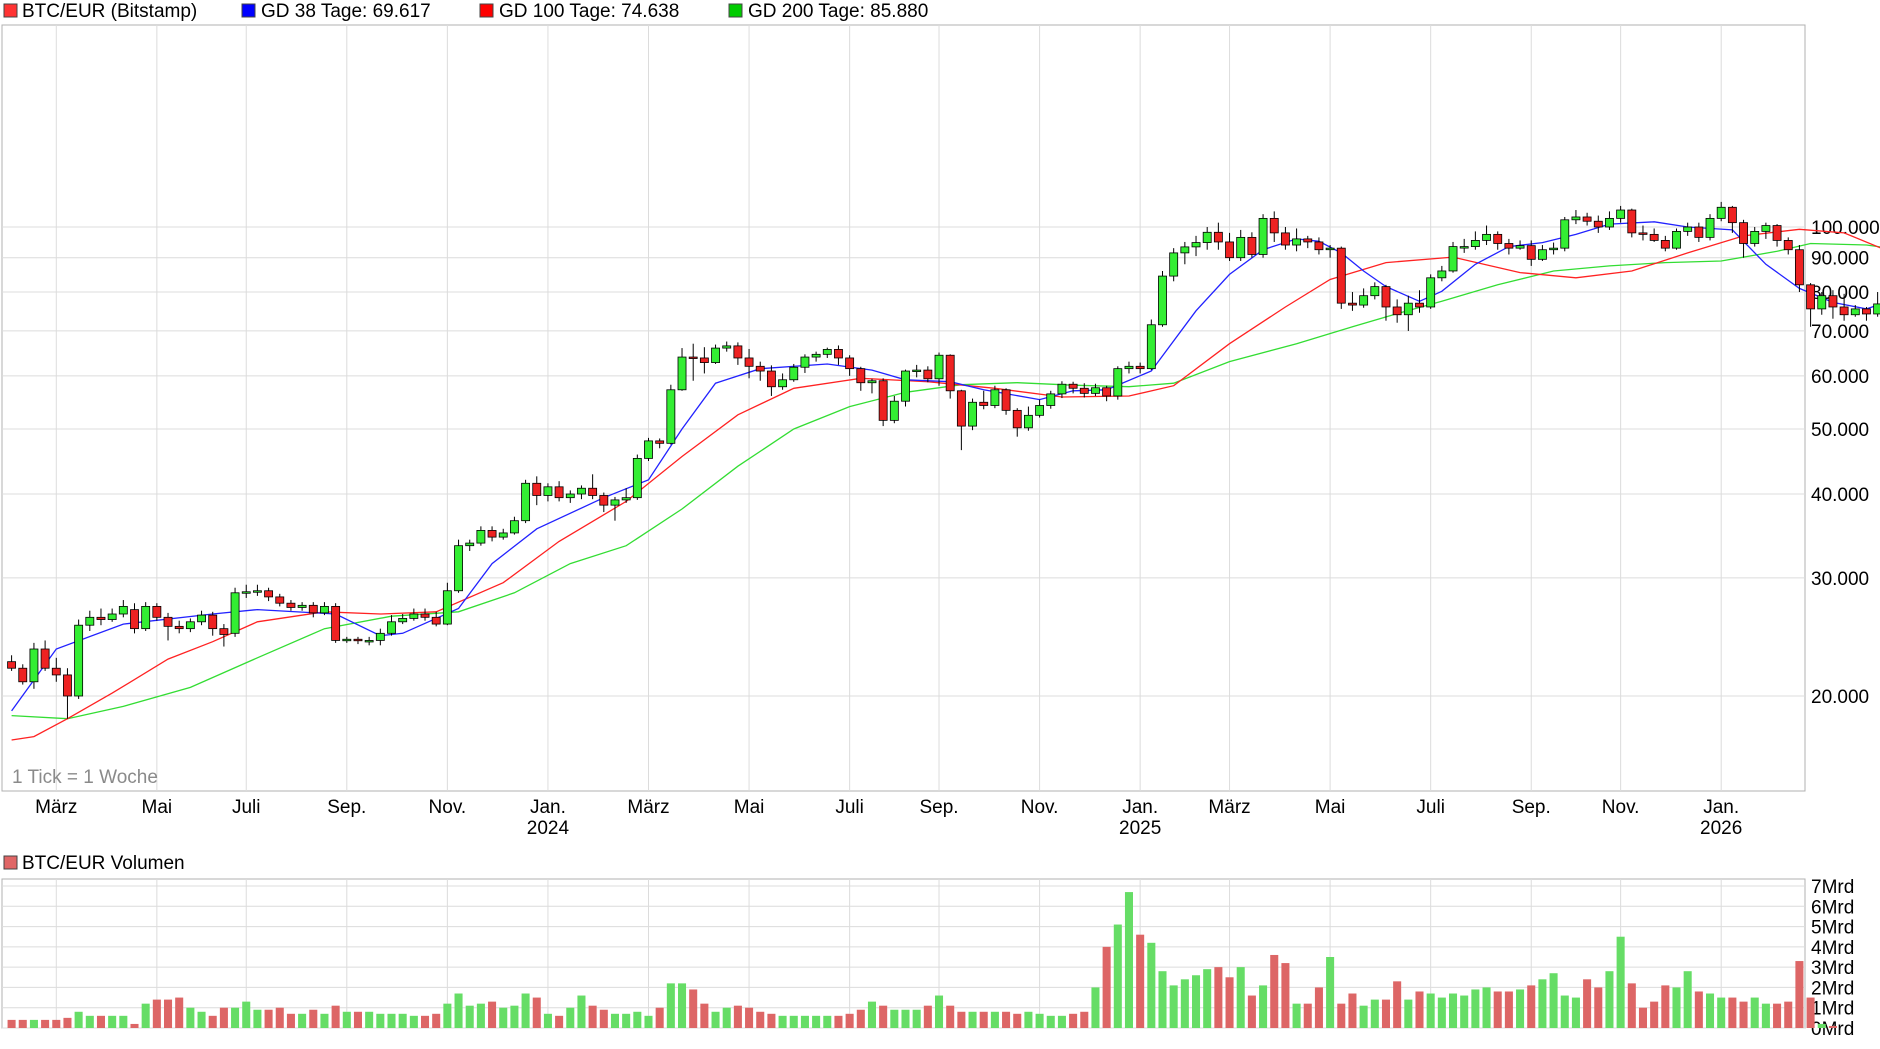  I want to click on legend-marker-gd200, so click(735, 10).